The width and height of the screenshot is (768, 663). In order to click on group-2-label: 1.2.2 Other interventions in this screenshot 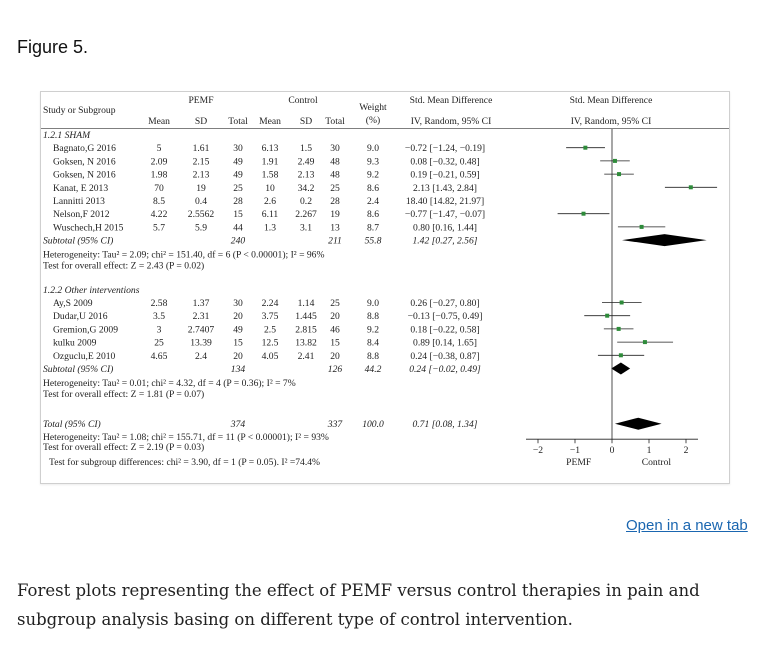, I will do `click(91, 290)`.